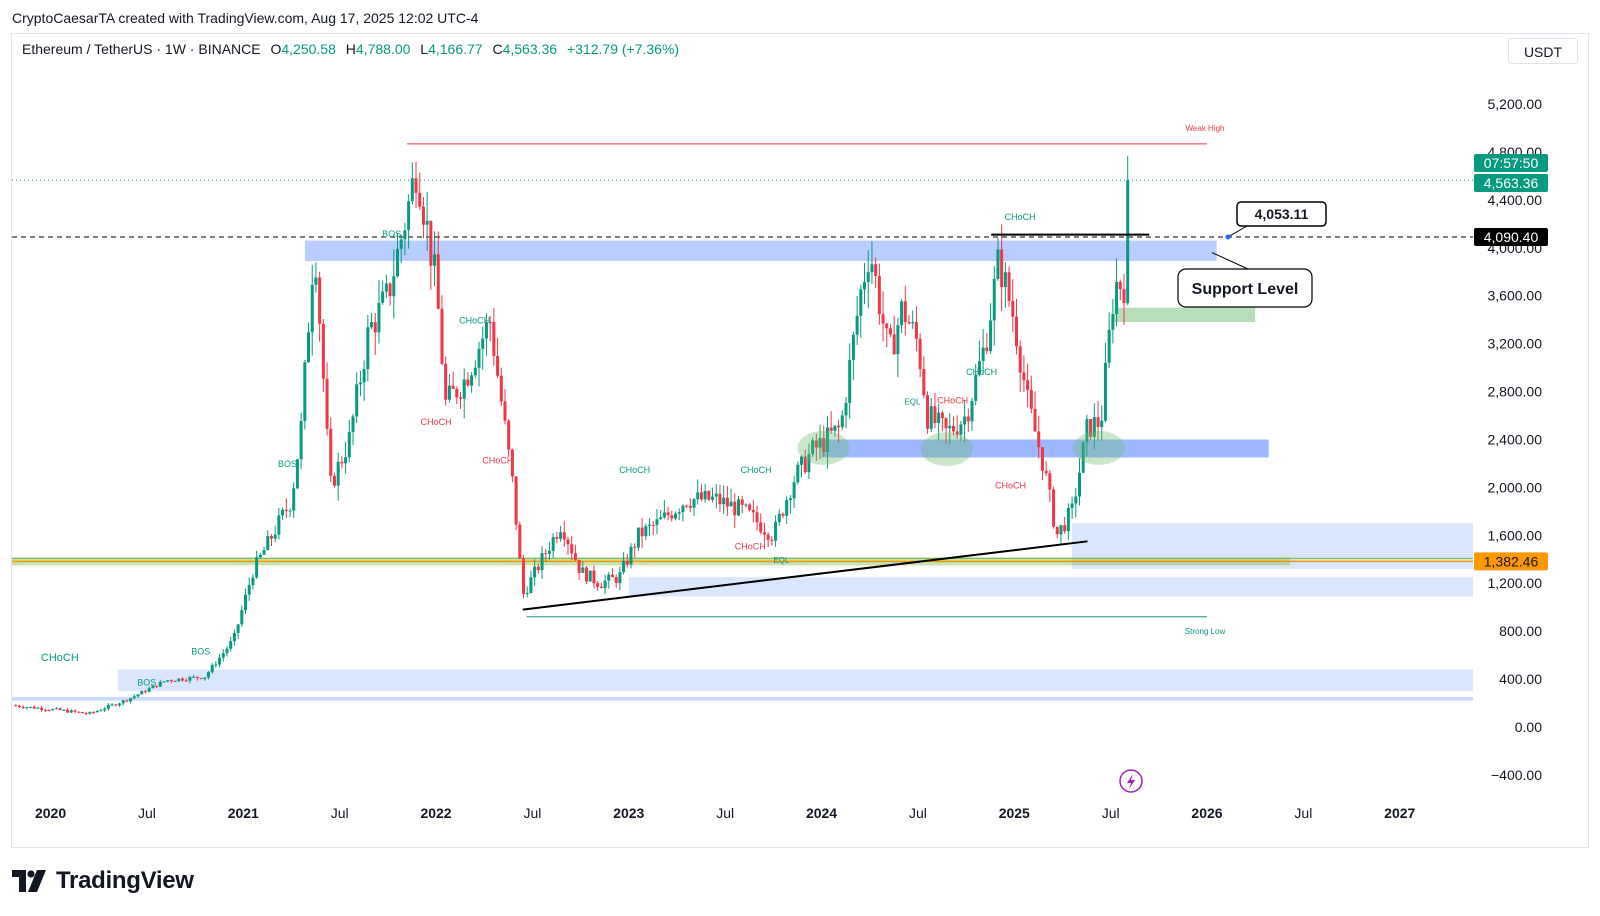  Describe the element at coordinates (50, 813) in the screenshot. I see `x-tick-label: 2020` at that location.